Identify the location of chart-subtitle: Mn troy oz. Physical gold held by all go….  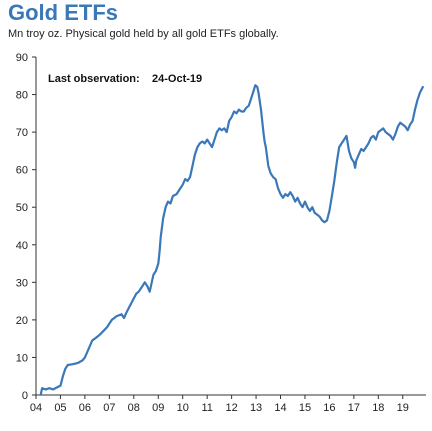
(143, 34).